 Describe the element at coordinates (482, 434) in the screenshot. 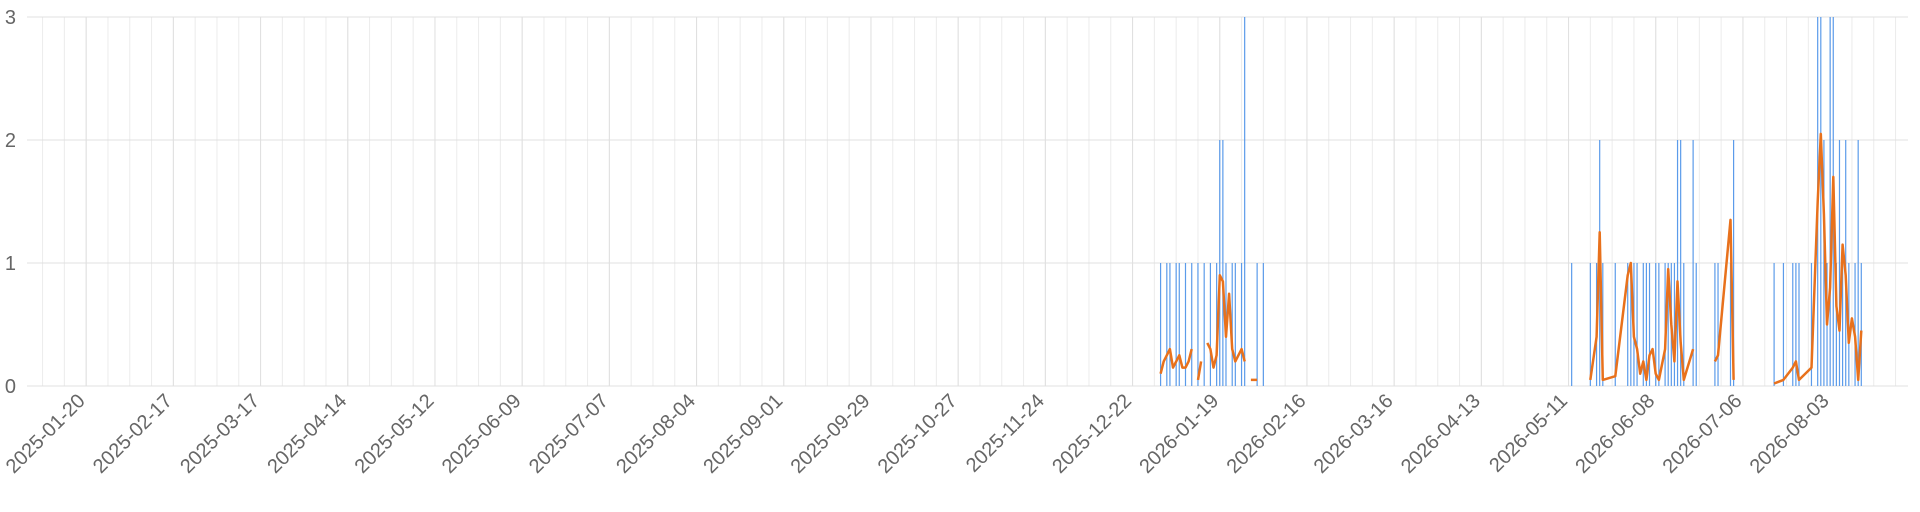

I see `x-tick-label: 2025-06-09` at that location.